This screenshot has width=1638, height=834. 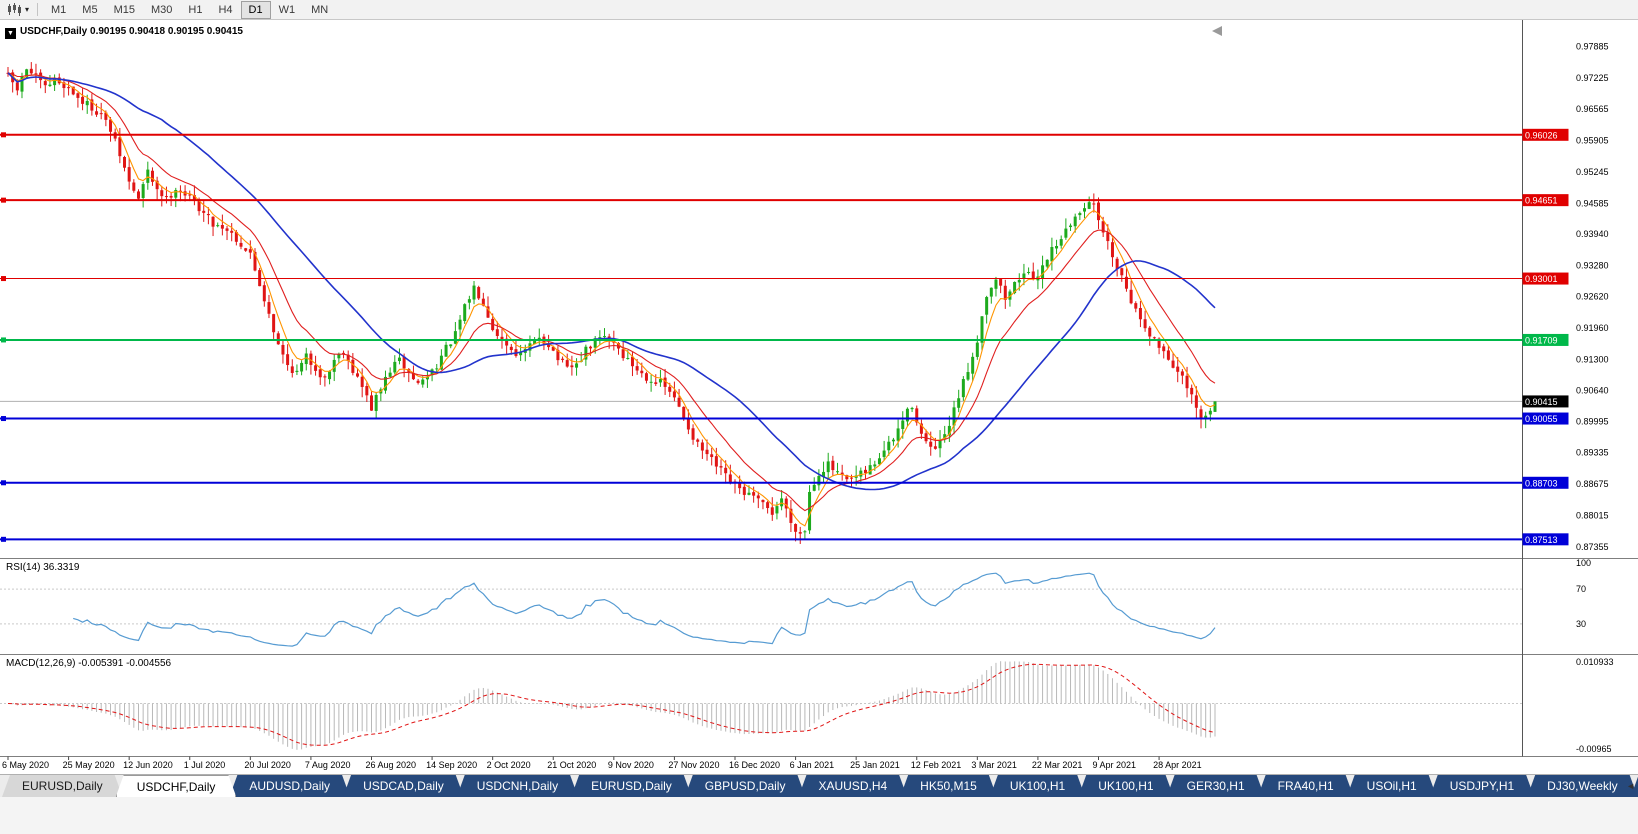 I want to click on chart-type-button: ▾, so click(x=18, y=9).